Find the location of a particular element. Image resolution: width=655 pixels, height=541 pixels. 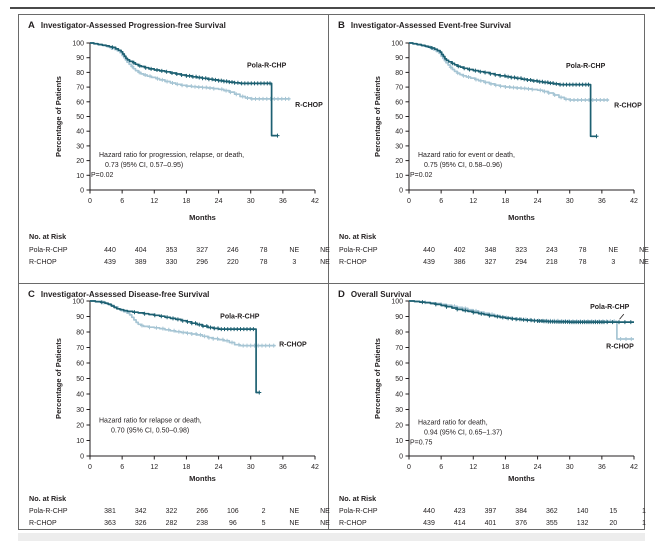

panel-c-hazard-ratio-line: Hazard ratio for relapse or death, is located at coordinates (150, 420).